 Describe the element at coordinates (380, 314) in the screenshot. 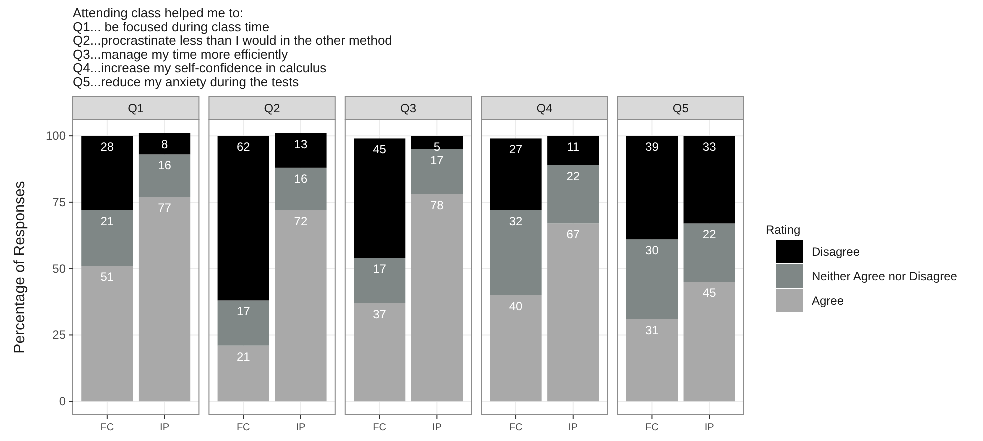

I see `data-label: 37` at that location.